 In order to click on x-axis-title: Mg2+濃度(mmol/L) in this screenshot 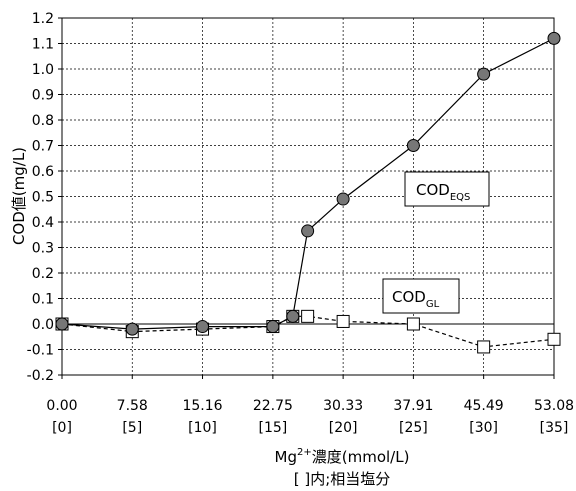, I will do `click(342, 456)`.